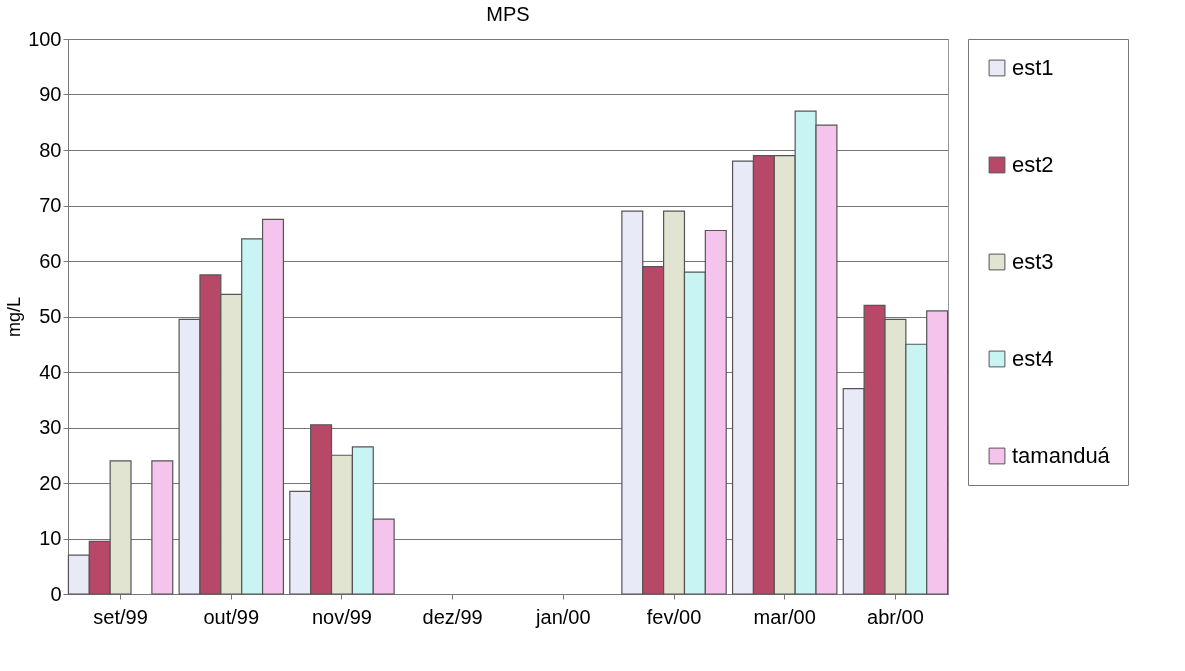 This screenshot has height=671, width=1185. Describe the element at coordinates (1033, 261) in the screenshot. I see `legend-label: est3` at that location.